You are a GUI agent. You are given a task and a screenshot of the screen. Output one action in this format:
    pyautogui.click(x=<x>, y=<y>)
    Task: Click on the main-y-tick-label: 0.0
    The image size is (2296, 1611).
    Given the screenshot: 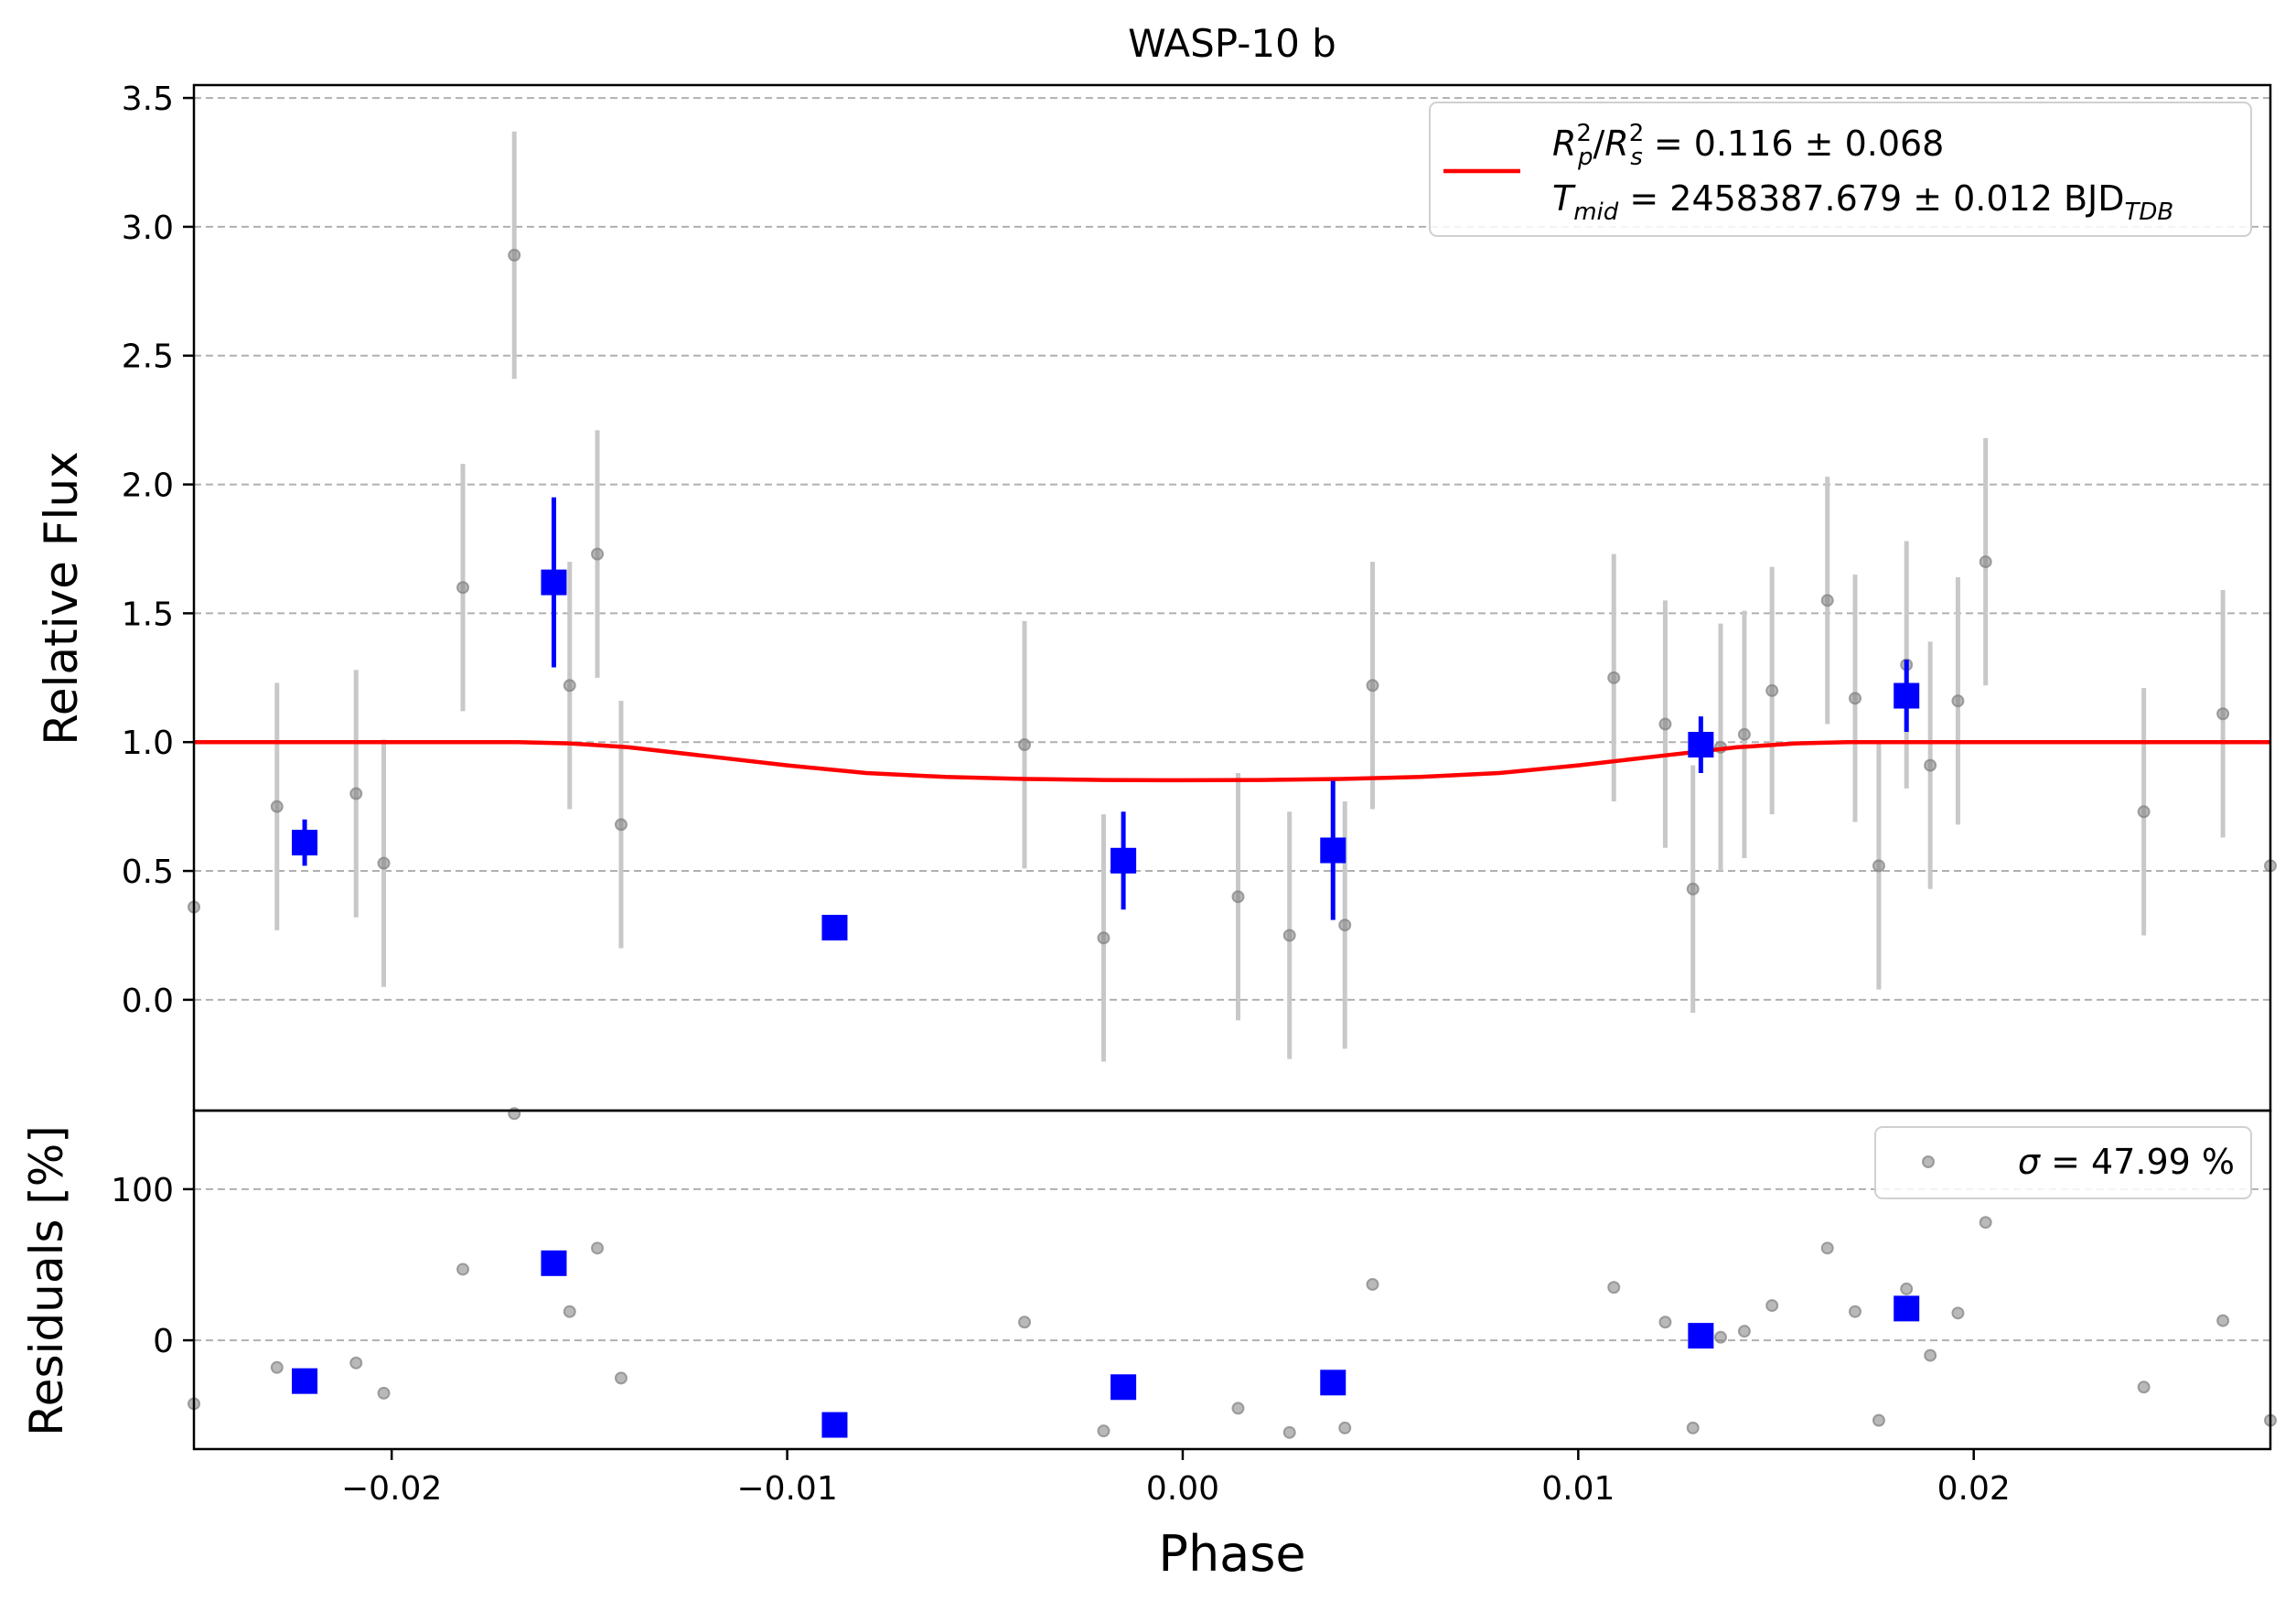 What is the action you would take?
    pyautogui.click(x=148, y=1001)
    